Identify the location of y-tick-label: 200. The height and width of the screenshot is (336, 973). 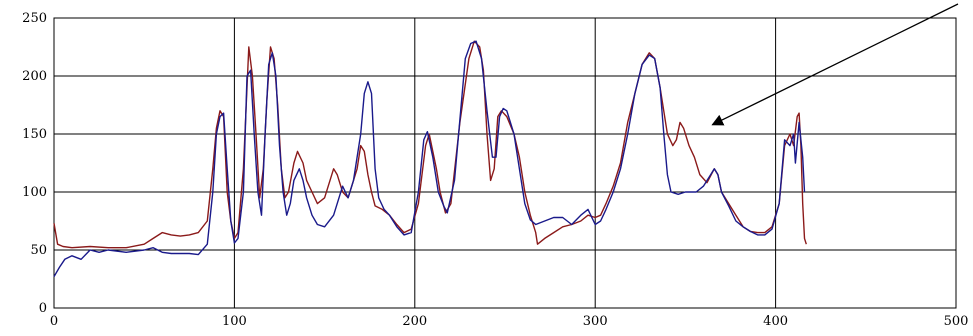
(34, 76).